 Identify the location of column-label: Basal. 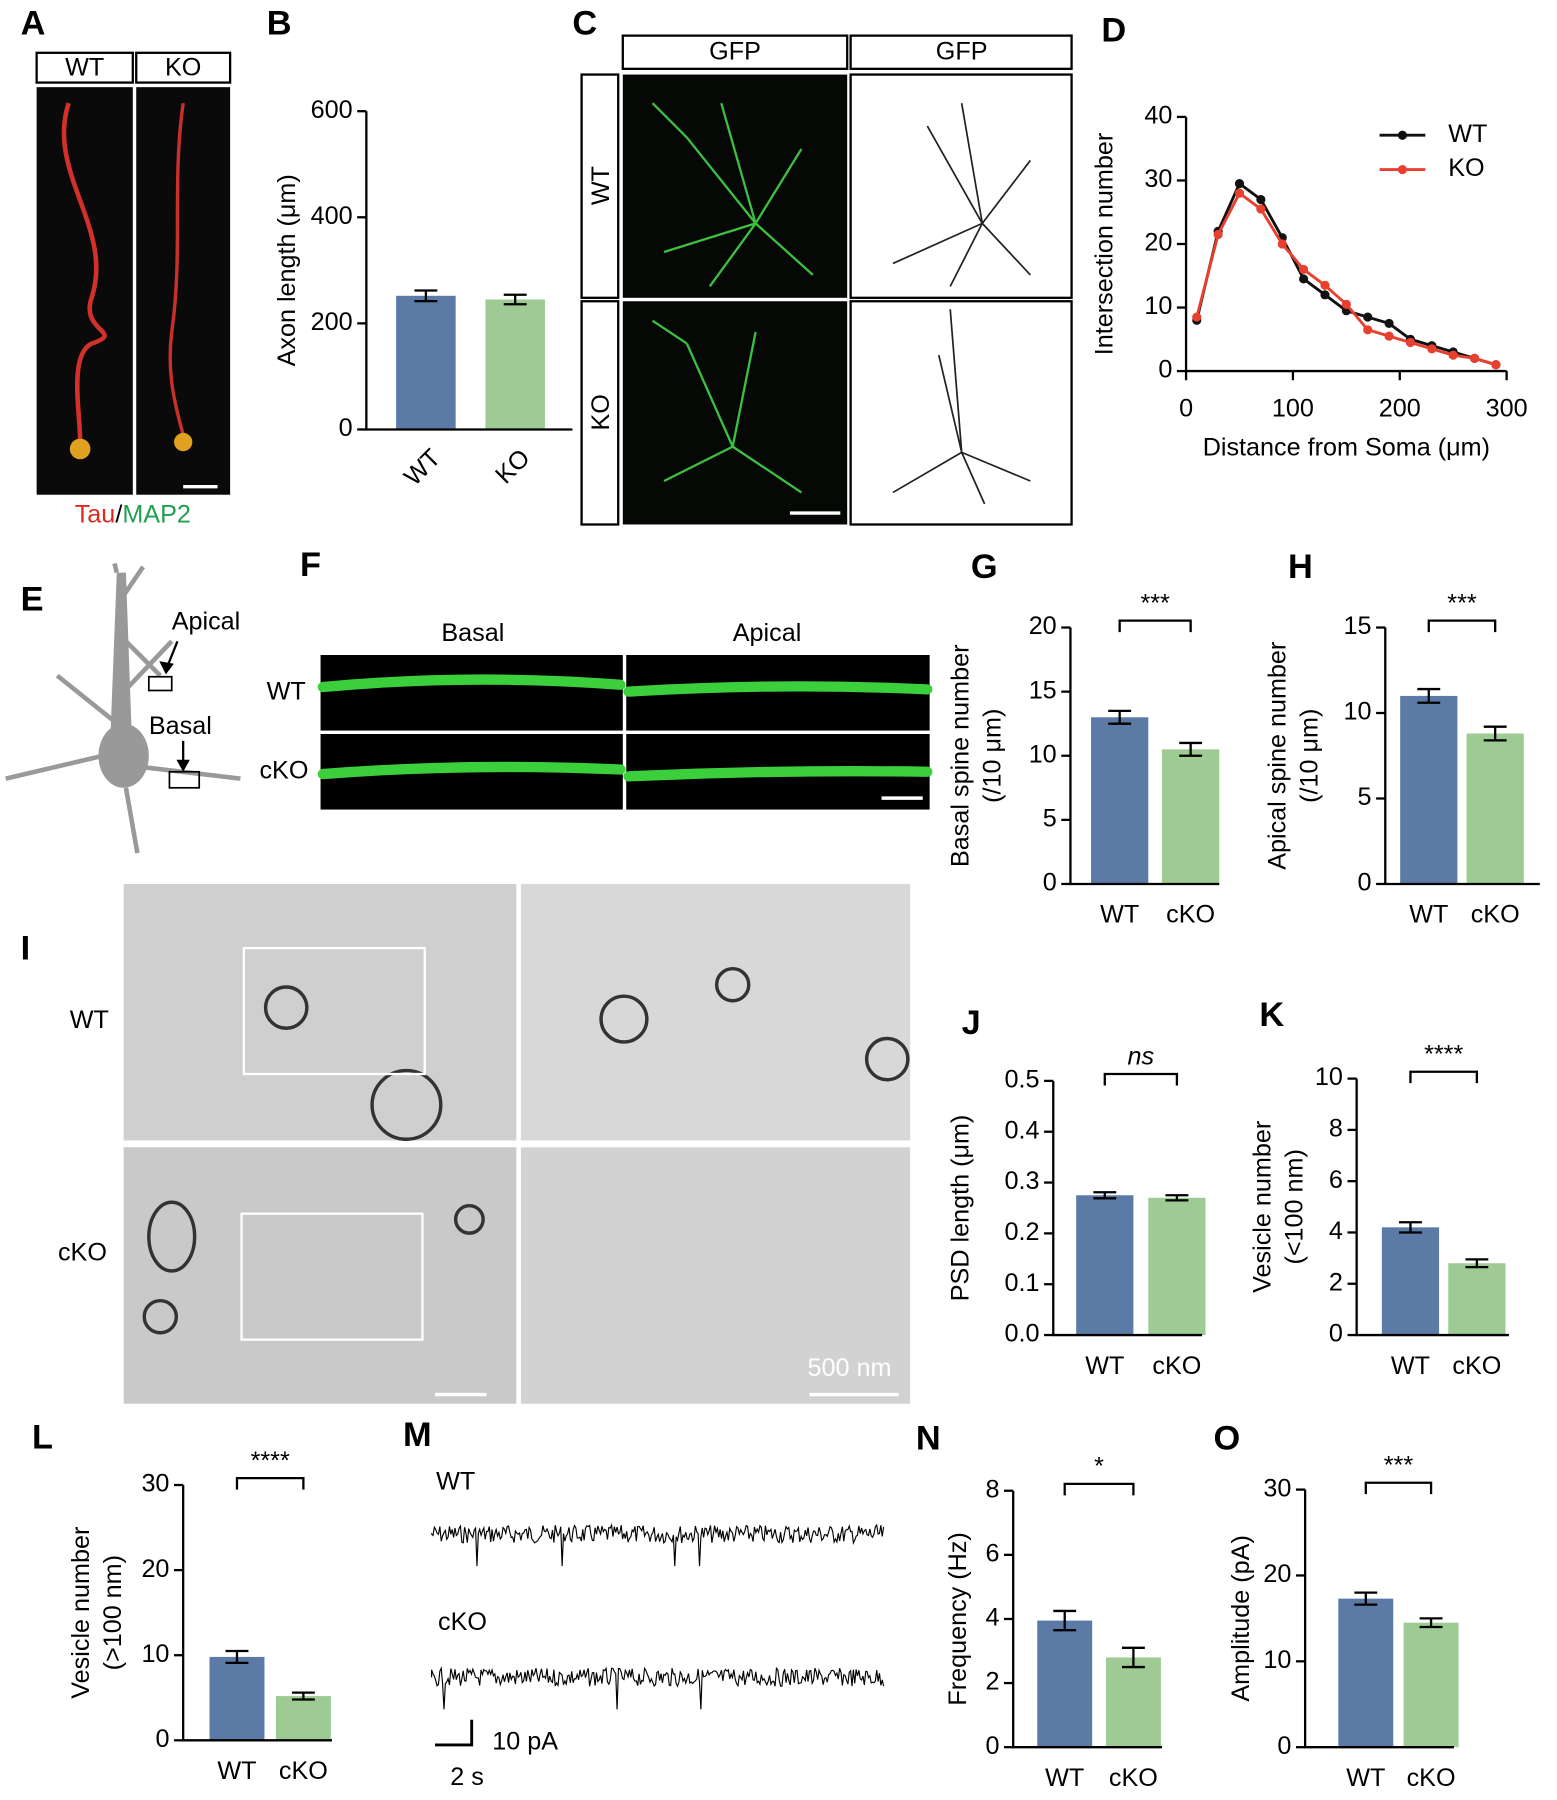
(472, 633).